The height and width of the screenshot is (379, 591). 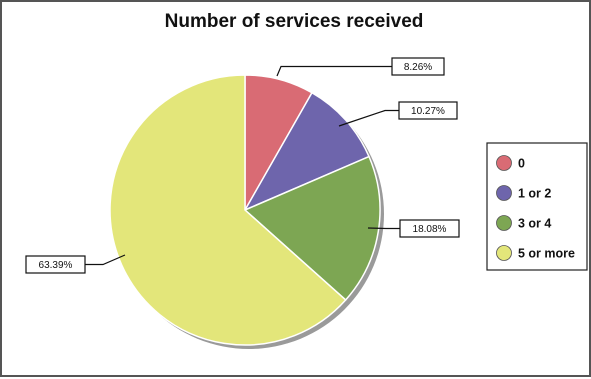 I want to click on data-label-box-5-or-more, so click(x=55, y=264).